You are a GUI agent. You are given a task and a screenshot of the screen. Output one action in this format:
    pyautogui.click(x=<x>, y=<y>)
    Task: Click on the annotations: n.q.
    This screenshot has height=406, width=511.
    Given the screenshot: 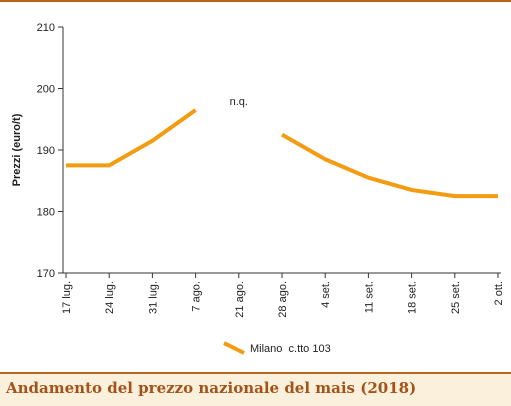 What is the action you would take?
    pyautogui.click(x=239, y=102)
    